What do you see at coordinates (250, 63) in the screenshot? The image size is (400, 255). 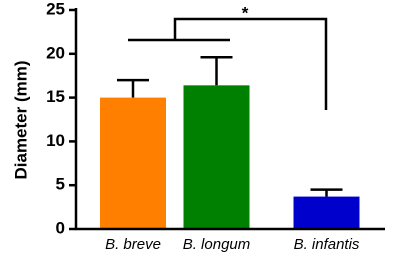 I see `bracket-line` at bounding box center [250, 63].